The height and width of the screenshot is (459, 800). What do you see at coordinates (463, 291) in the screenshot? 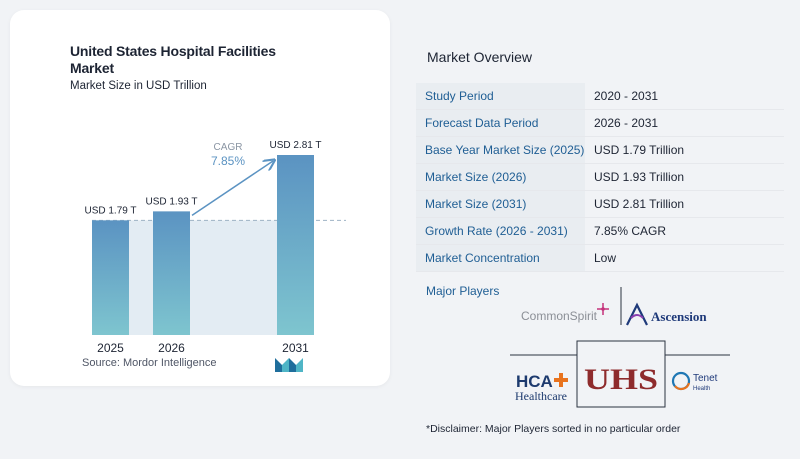
I see `major-players-title: Major Players` at bounding box center [463, 291].